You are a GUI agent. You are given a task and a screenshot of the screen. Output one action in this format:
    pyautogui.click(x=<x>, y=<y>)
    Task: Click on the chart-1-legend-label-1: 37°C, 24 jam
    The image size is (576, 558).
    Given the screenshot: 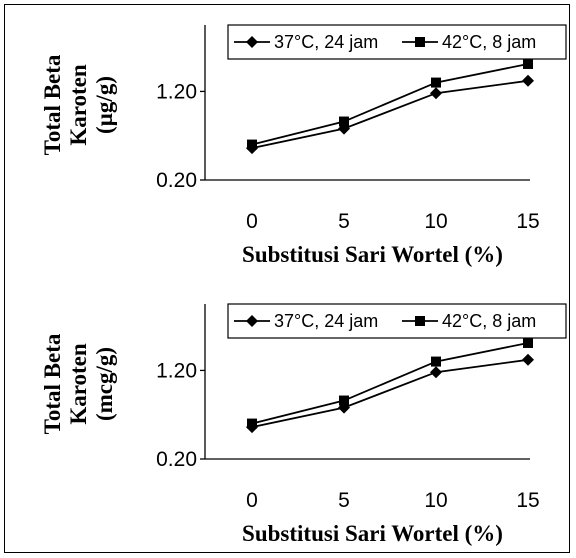 What is the action you would take?
    pyautogui.click(x=326, y=42)
    